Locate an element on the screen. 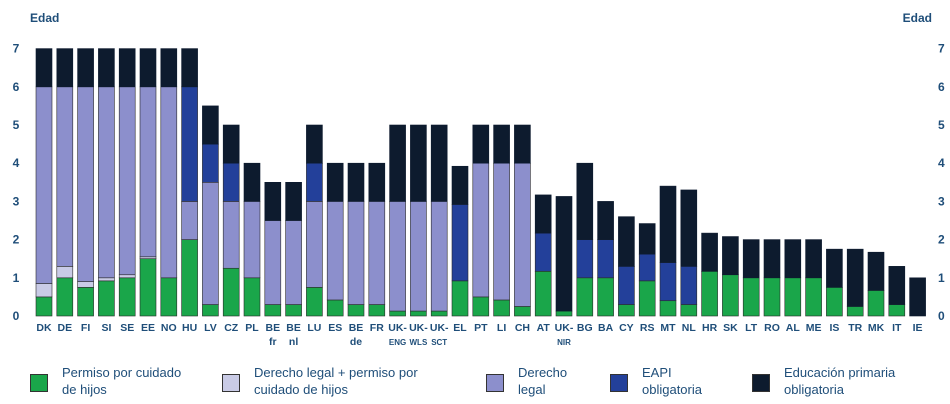 This screenshot has width=950, height=404. bar-NO-derecho is located at coordinates (169, 182).